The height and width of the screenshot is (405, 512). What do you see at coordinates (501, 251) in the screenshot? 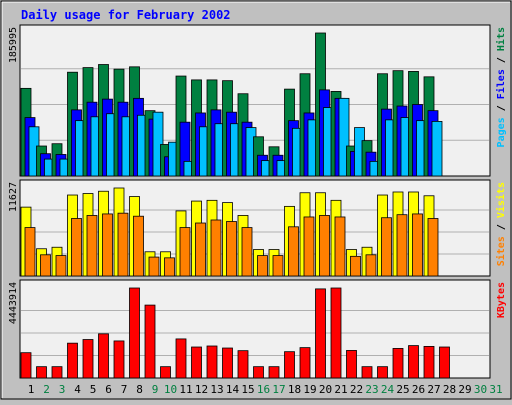
I see `legend-entry: Sites` at bounding box center [501, 251].